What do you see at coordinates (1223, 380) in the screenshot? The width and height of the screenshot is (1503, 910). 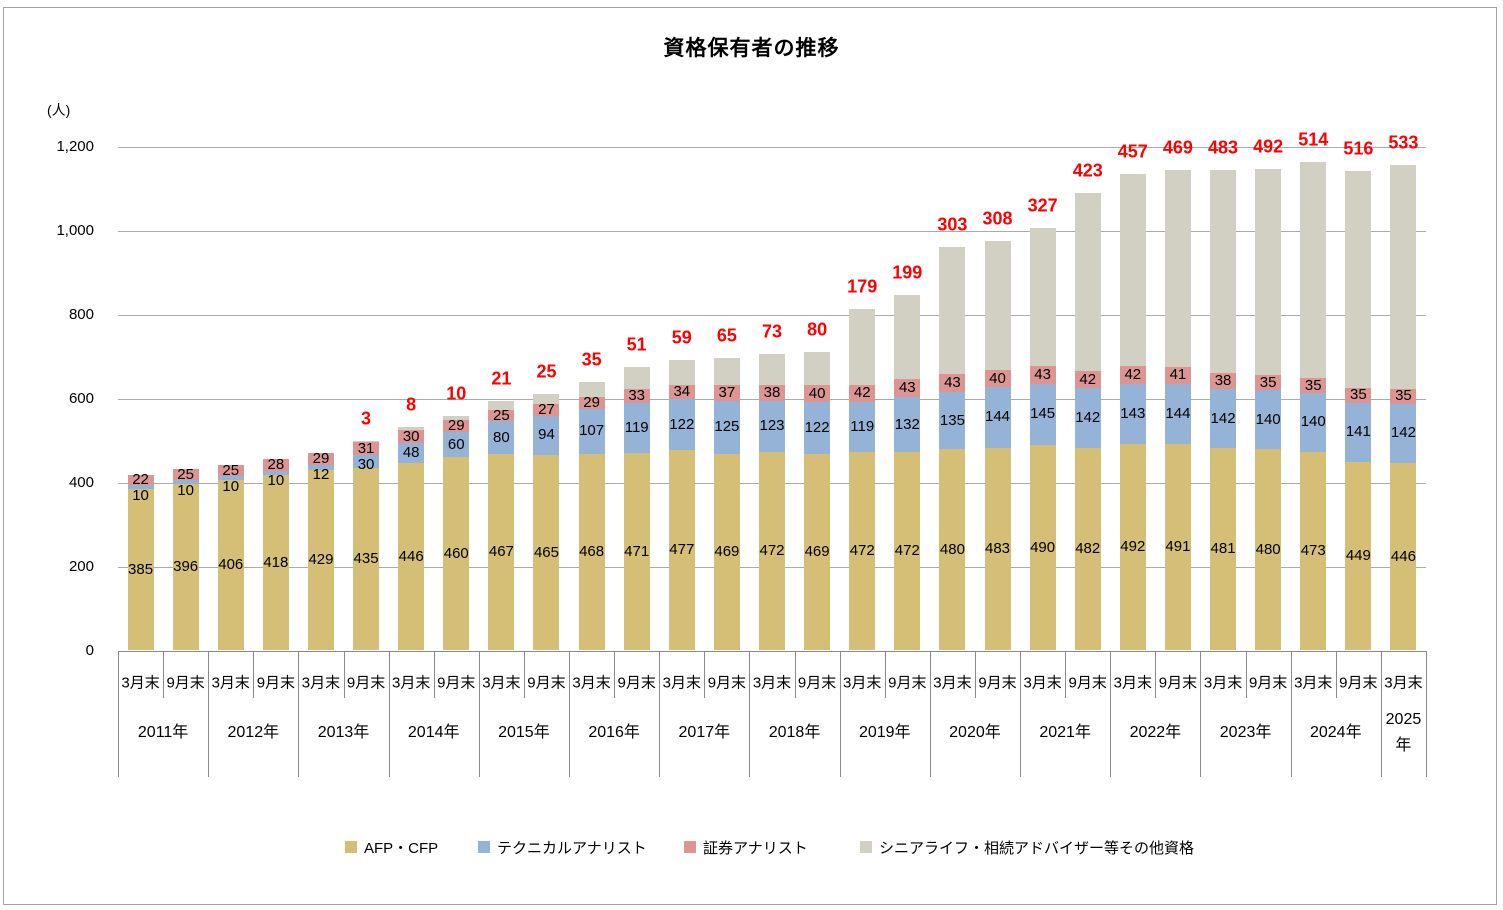 I see `bar-value-label: 38` at bounding box center [1223, 380].